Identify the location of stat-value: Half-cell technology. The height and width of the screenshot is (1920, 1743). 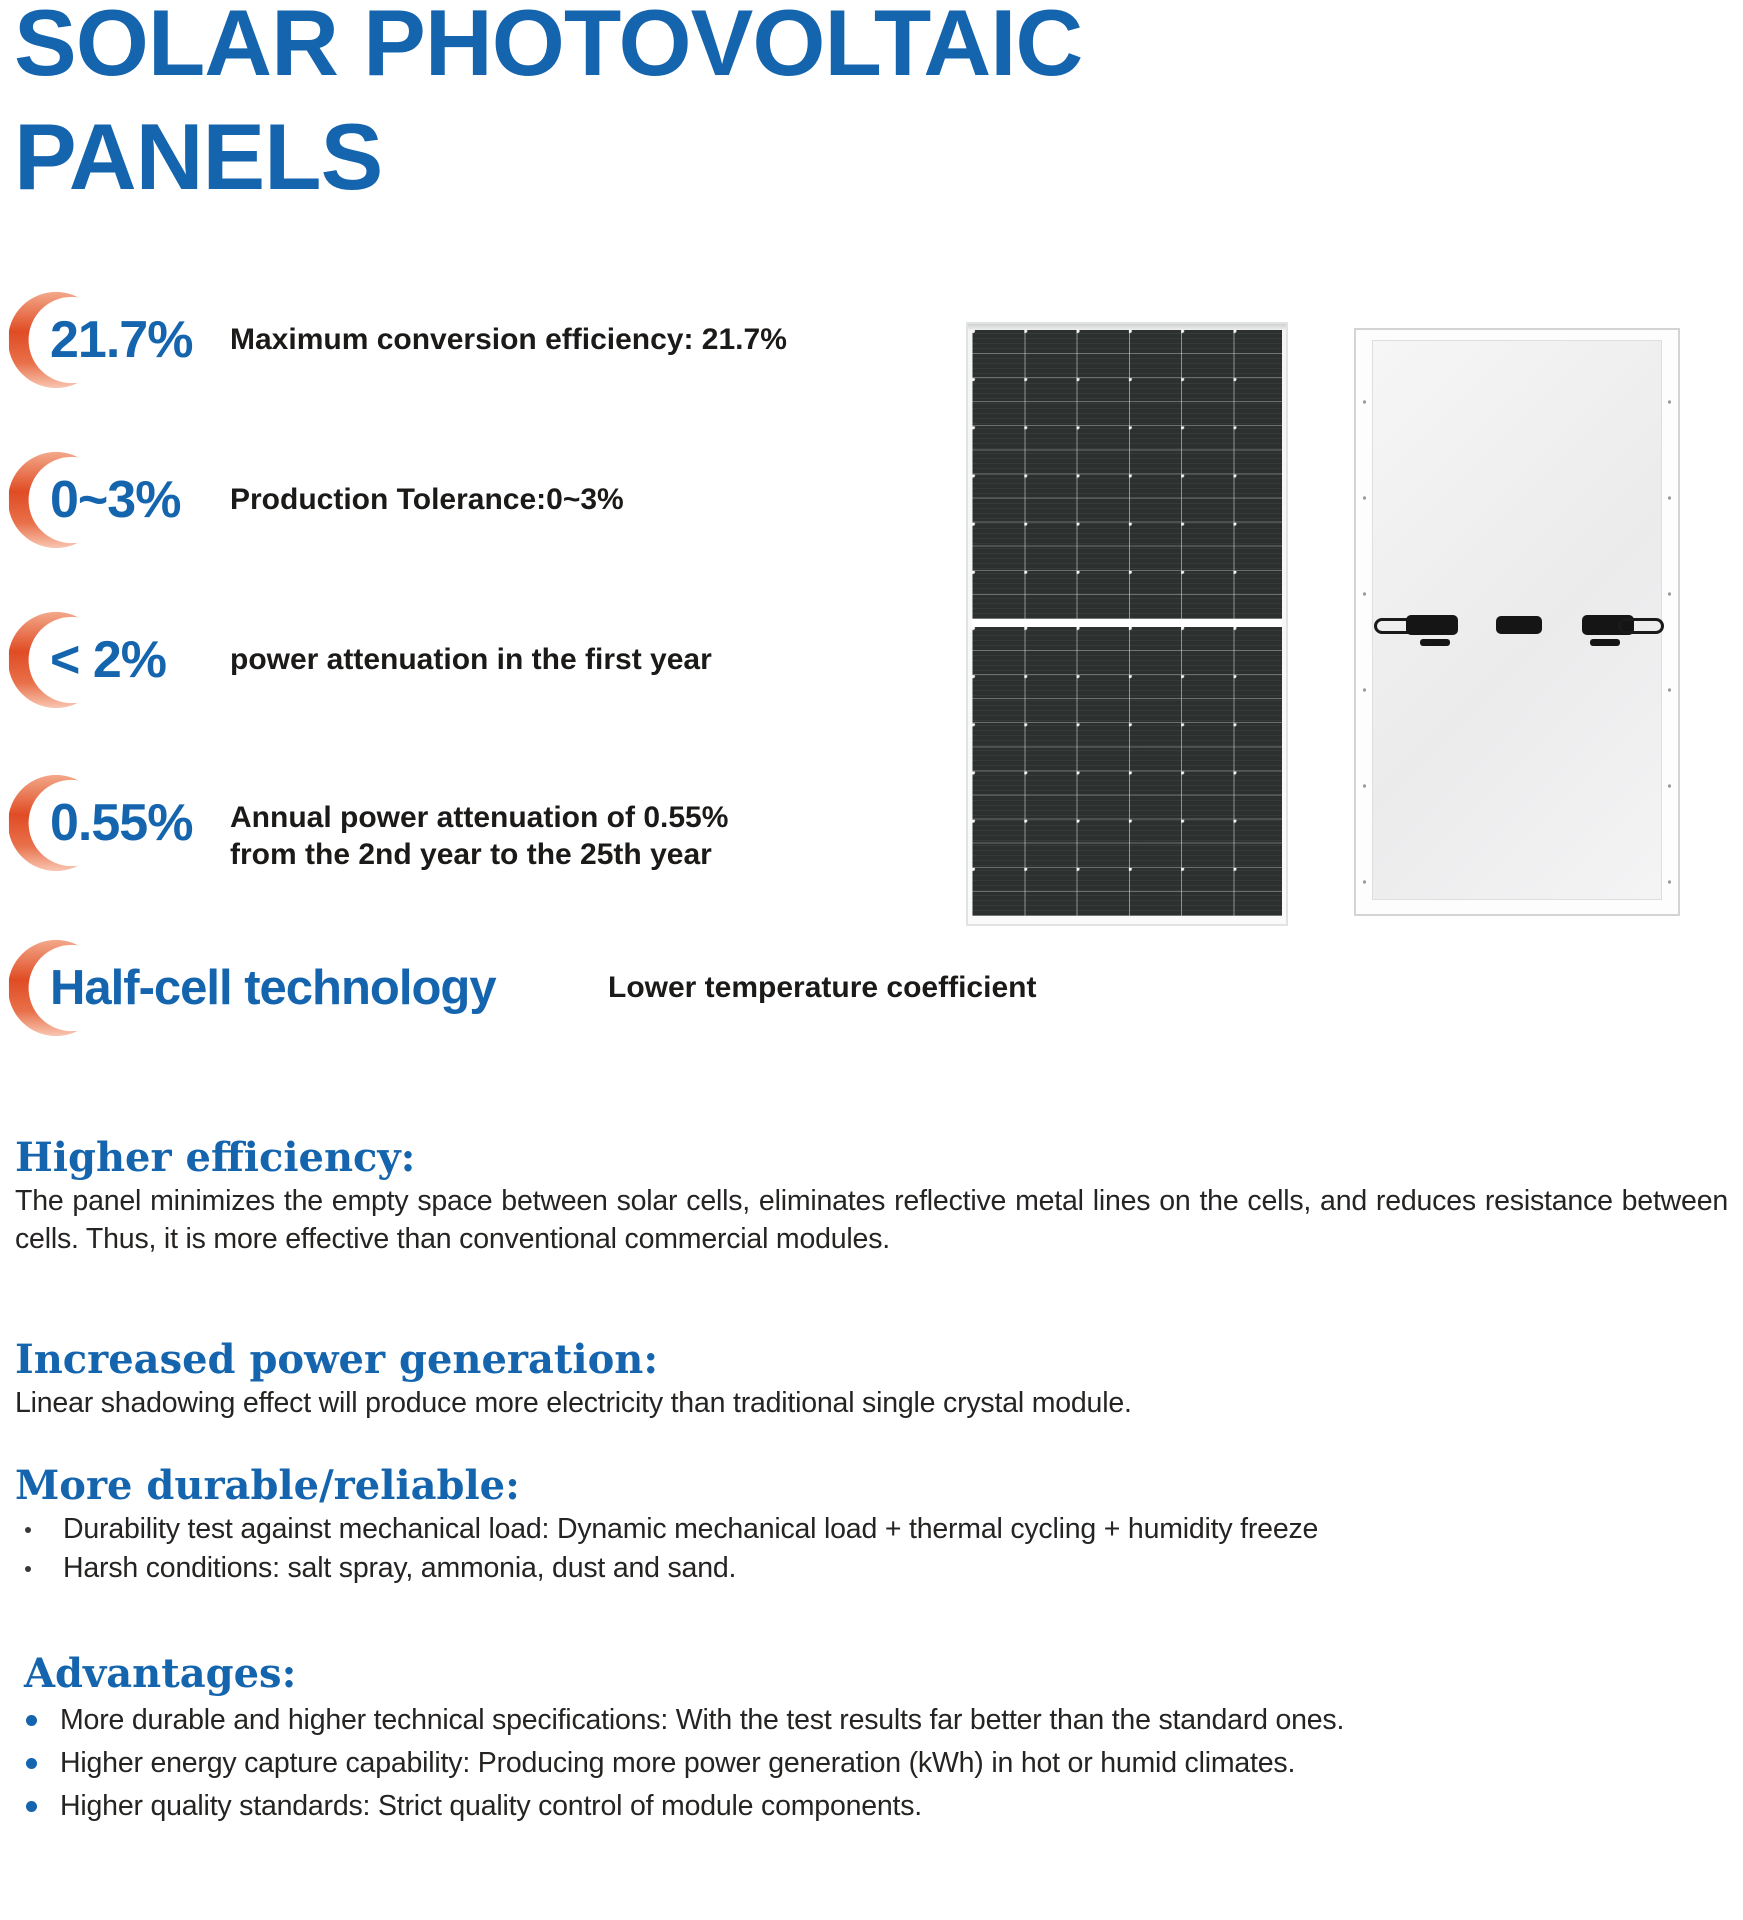
(273, 988).